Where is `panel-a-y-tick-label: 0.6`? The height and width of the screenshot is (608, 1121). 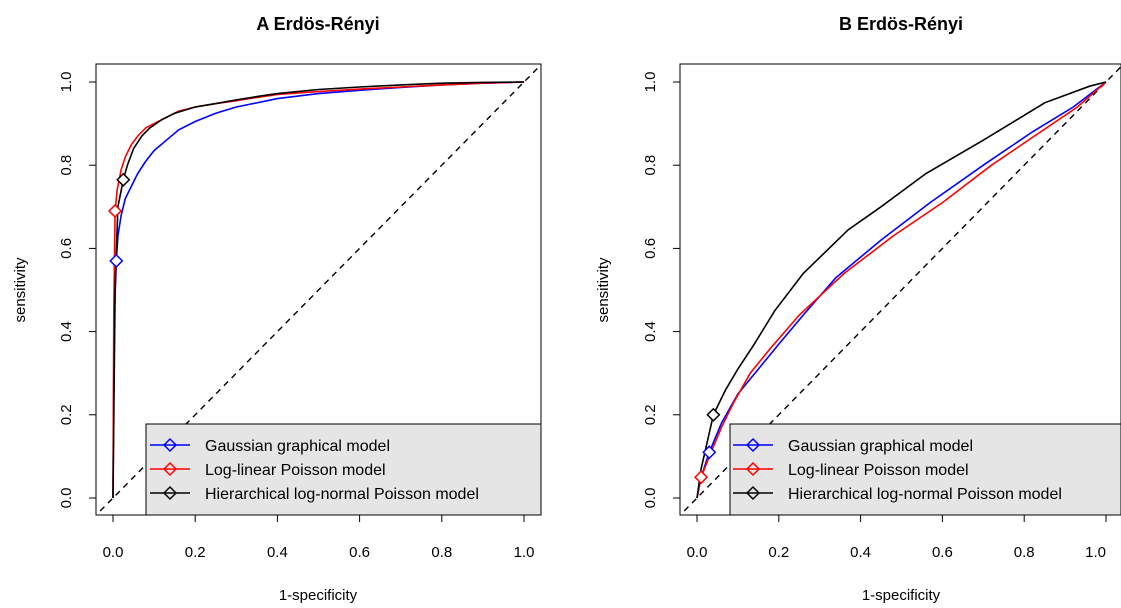 panel-a-y-tick-label: 0.6 is located at coordinates (66, 248).